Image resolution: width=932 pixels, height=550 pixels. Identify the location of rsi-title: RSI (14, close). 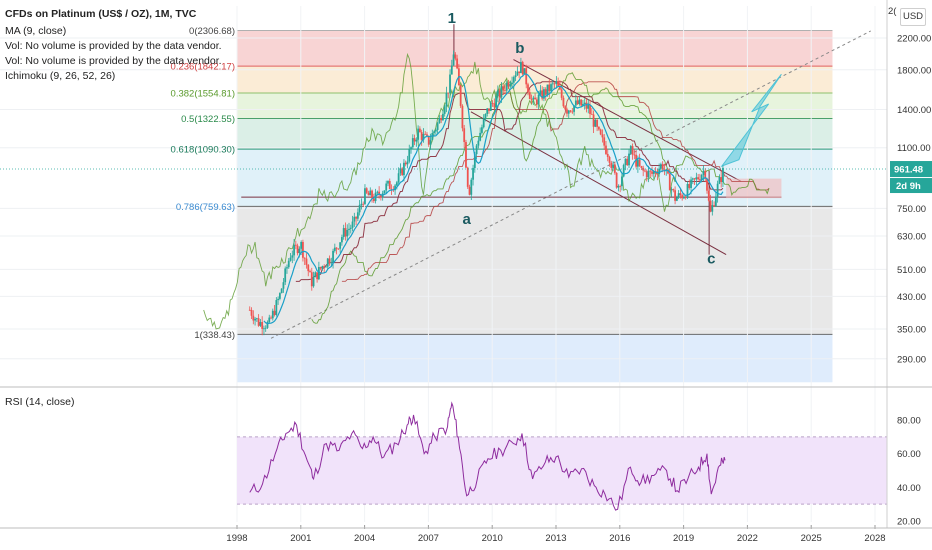
(40, 402).